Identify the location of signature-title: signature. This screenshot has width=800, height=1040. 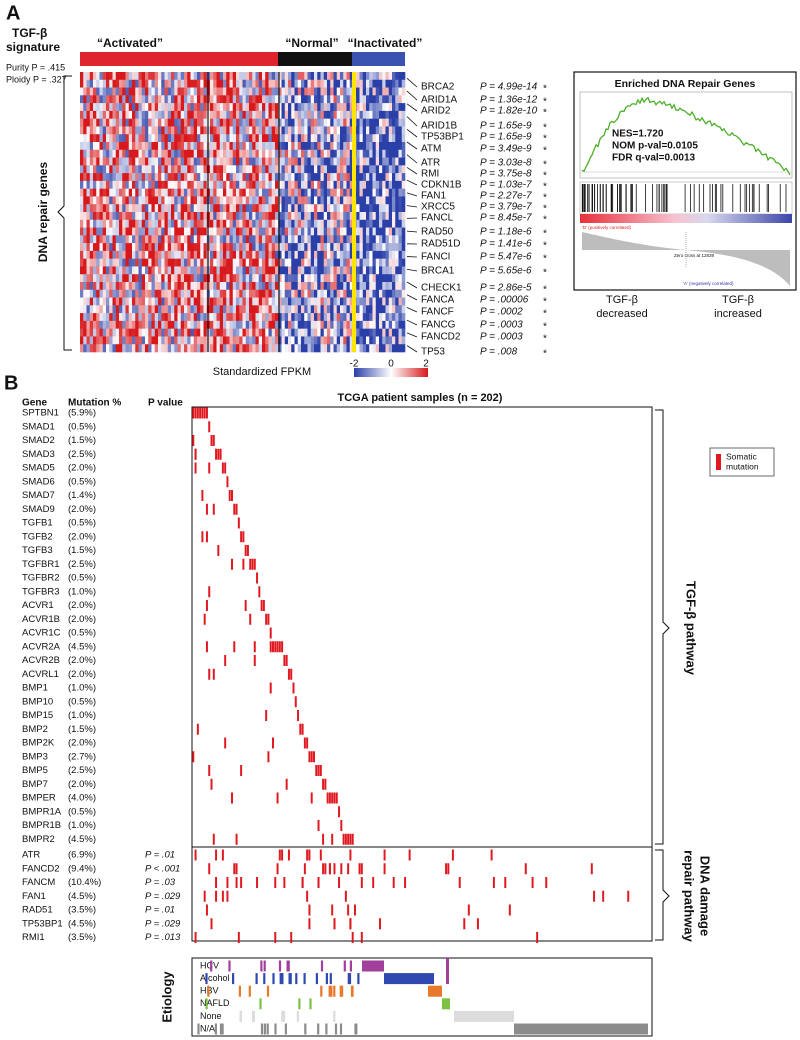
(33, 47).